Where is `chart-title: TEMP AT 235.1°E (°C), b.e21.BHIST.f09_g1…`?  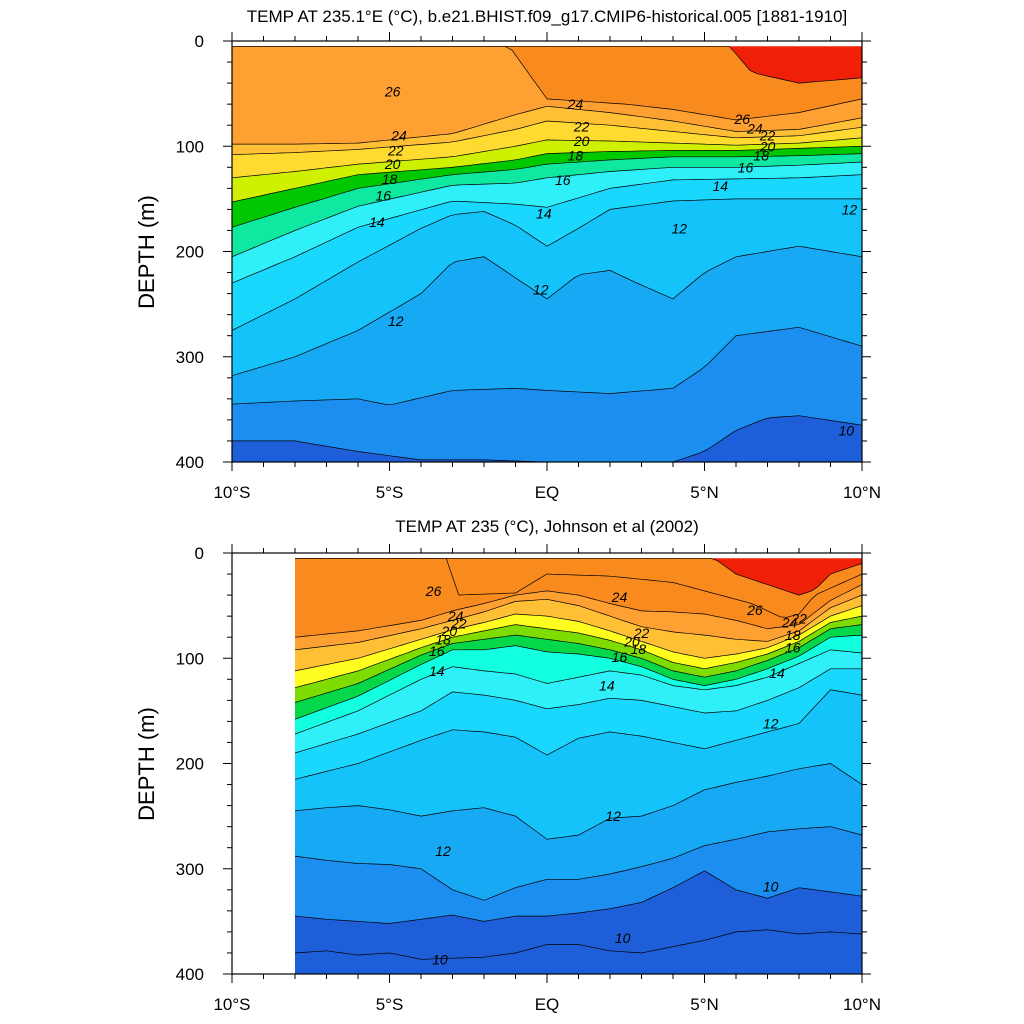
chart-title: TEMP AT 235.1°E (°C), b.e21.BHIST.f09_g1… is located at coordinates (547, 16).